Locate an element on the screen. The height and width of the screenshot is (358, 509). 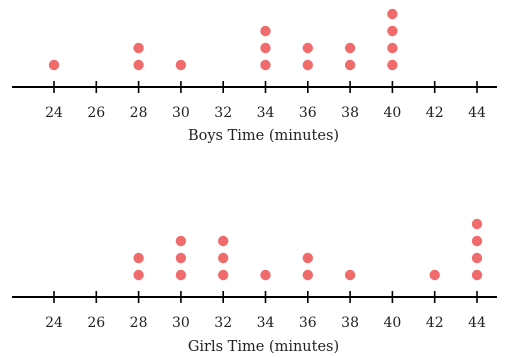
x-axis-title: Boys Time (minutes) is located at coordinates (263, 136).